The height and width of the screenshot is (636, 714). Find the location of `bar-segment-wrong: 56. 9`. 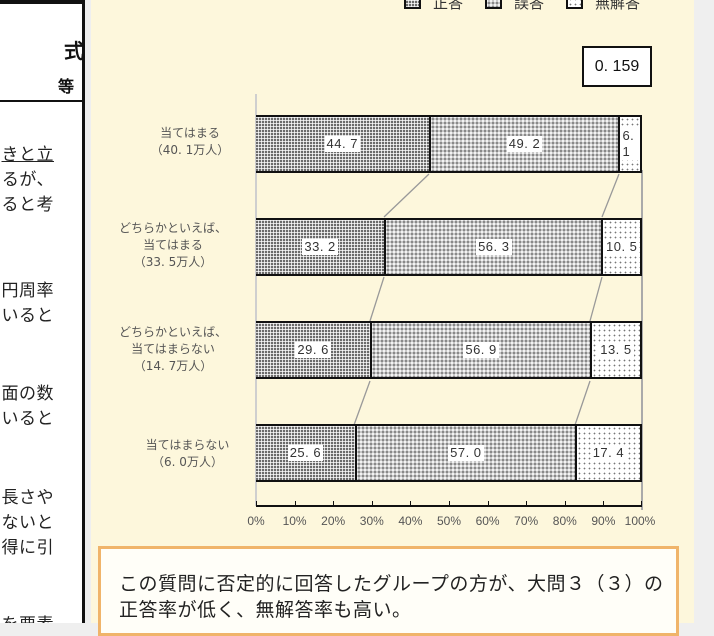

bar-segment-wrong: 56. 9 is located at coordinates (480, 350).